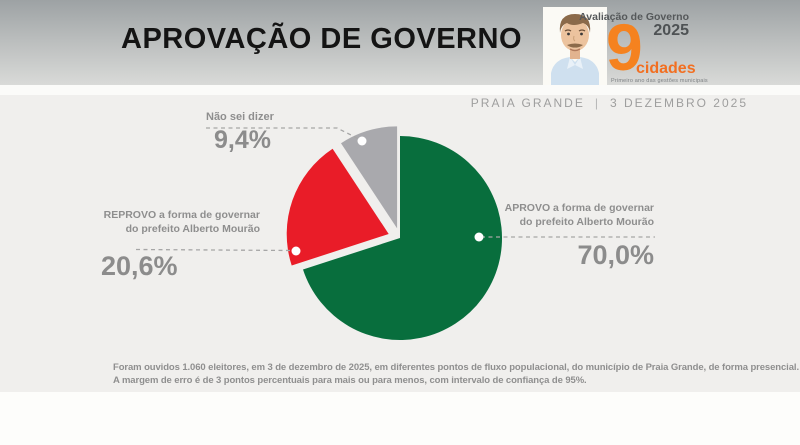 This screenshot has height=445, width=800. I want to click on city-label: PRAIA GRANDE, so click(527, 103).